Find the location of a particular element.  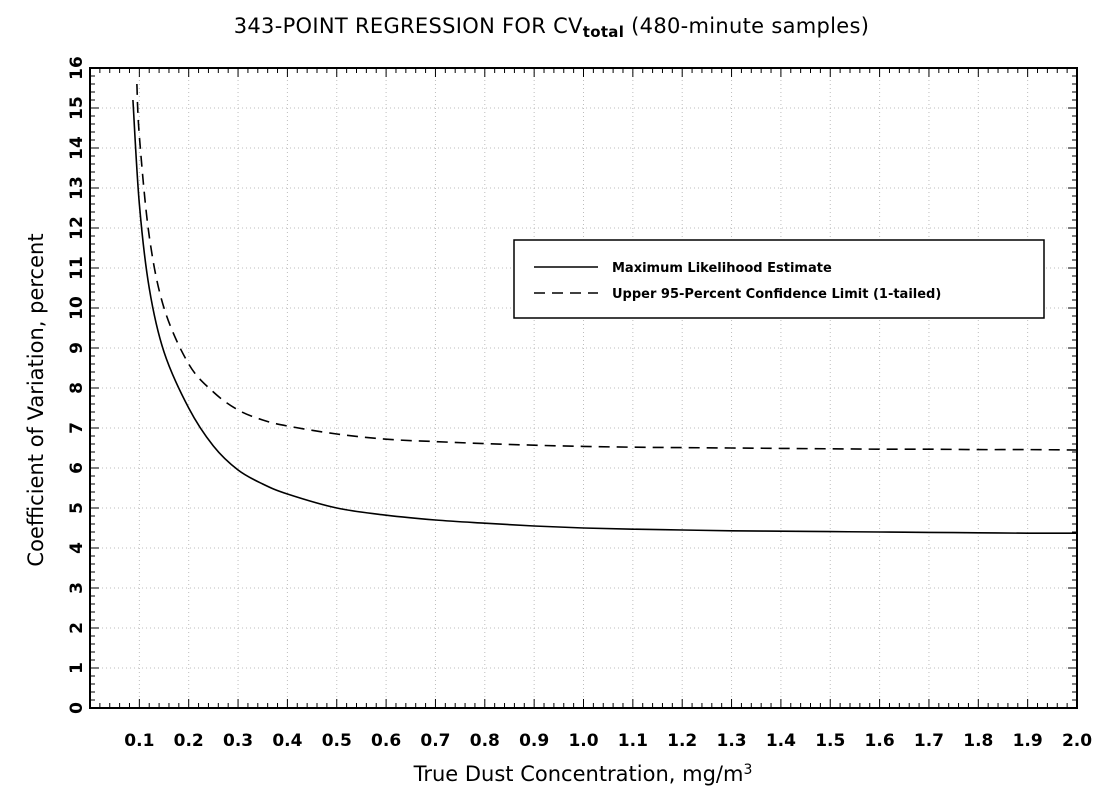

x-tick-label: 2.0 is located at coordinates (1077, 741).